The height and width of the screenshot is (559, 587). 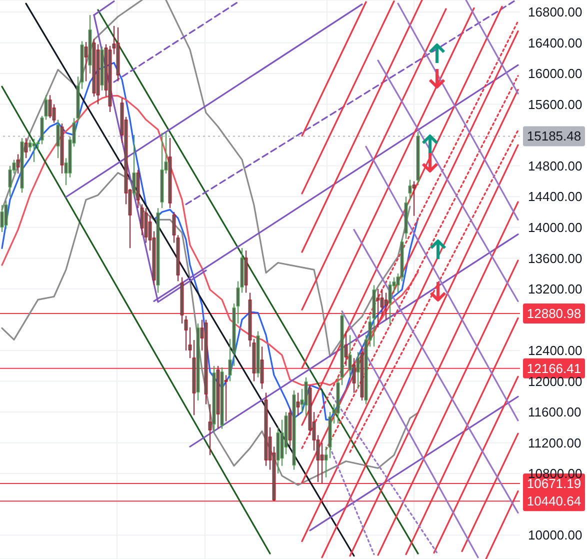 What do you see at coordinates (555, 12) in the screenshot?
I see `y-tick-label: 16800.00` at bounding box center [555, 12].